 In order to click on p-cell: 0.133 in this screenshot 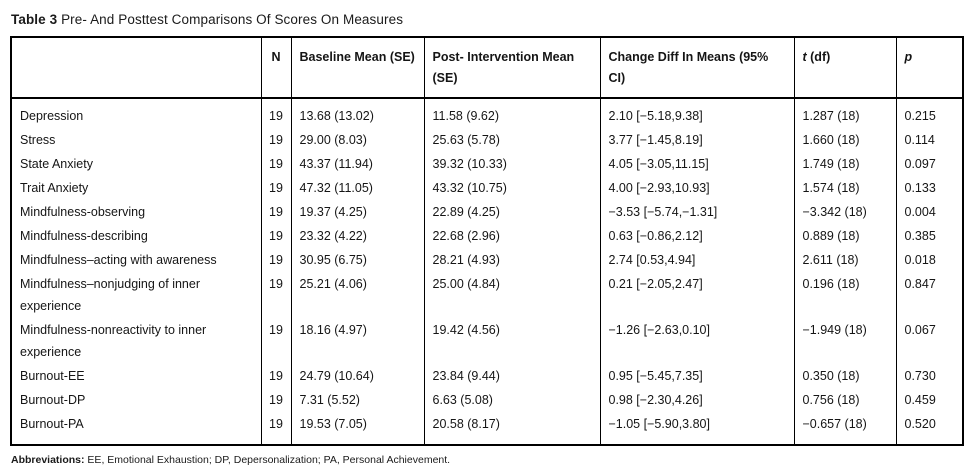, I will do `click(929, 188)`.